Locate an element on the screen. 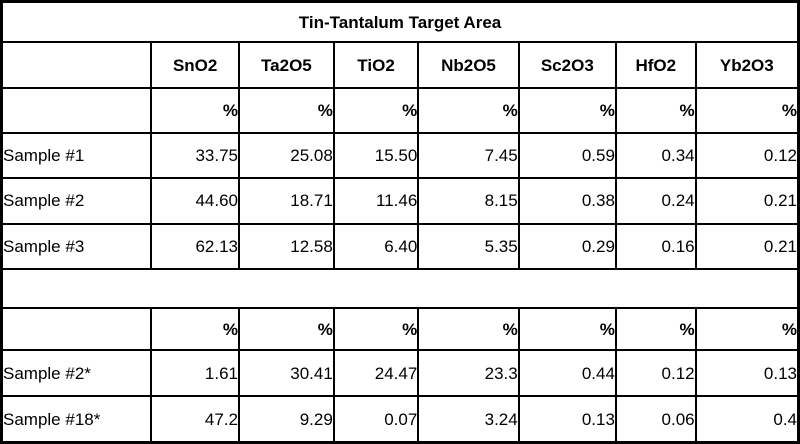 This screenshot has width=800, height=444. column-header-sno2: SnO2 is located at coordinates (195, 65).